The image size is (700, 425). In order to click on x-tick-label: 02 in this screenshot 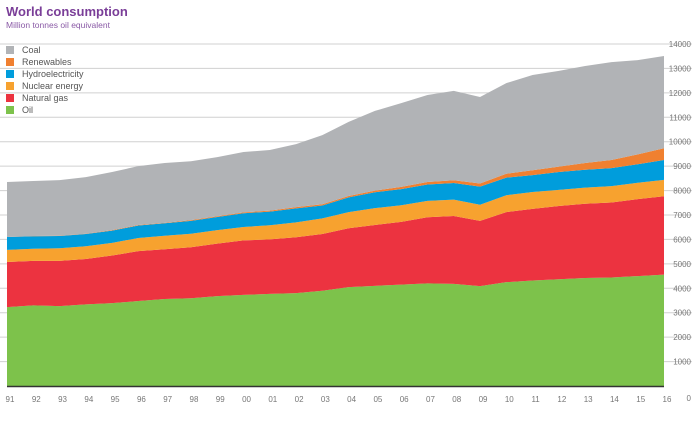, I will do `click(299, 399)`.